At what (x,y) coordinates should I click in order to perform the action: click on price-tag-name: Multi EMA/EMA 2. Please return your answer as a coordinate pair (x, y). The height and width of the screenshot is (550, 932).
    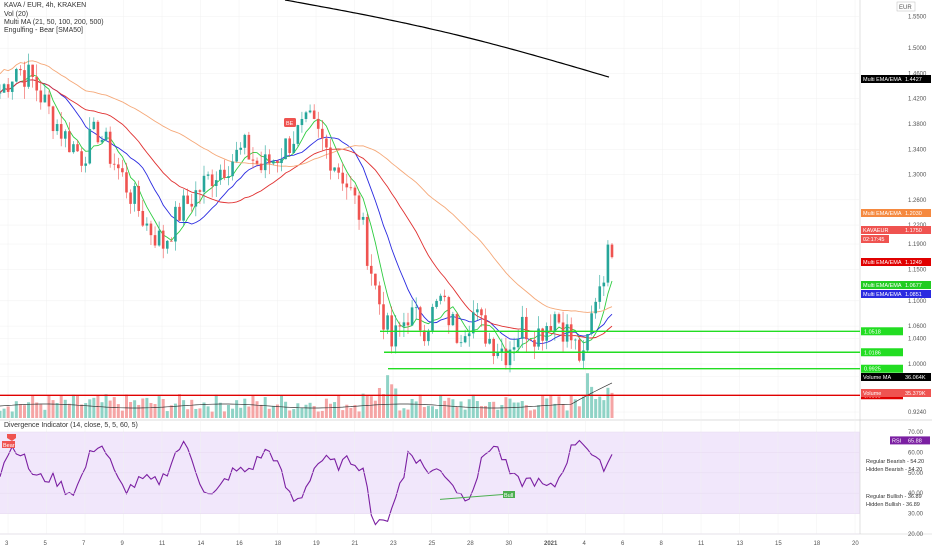
    Looking at the image, I should click on (884, 295).